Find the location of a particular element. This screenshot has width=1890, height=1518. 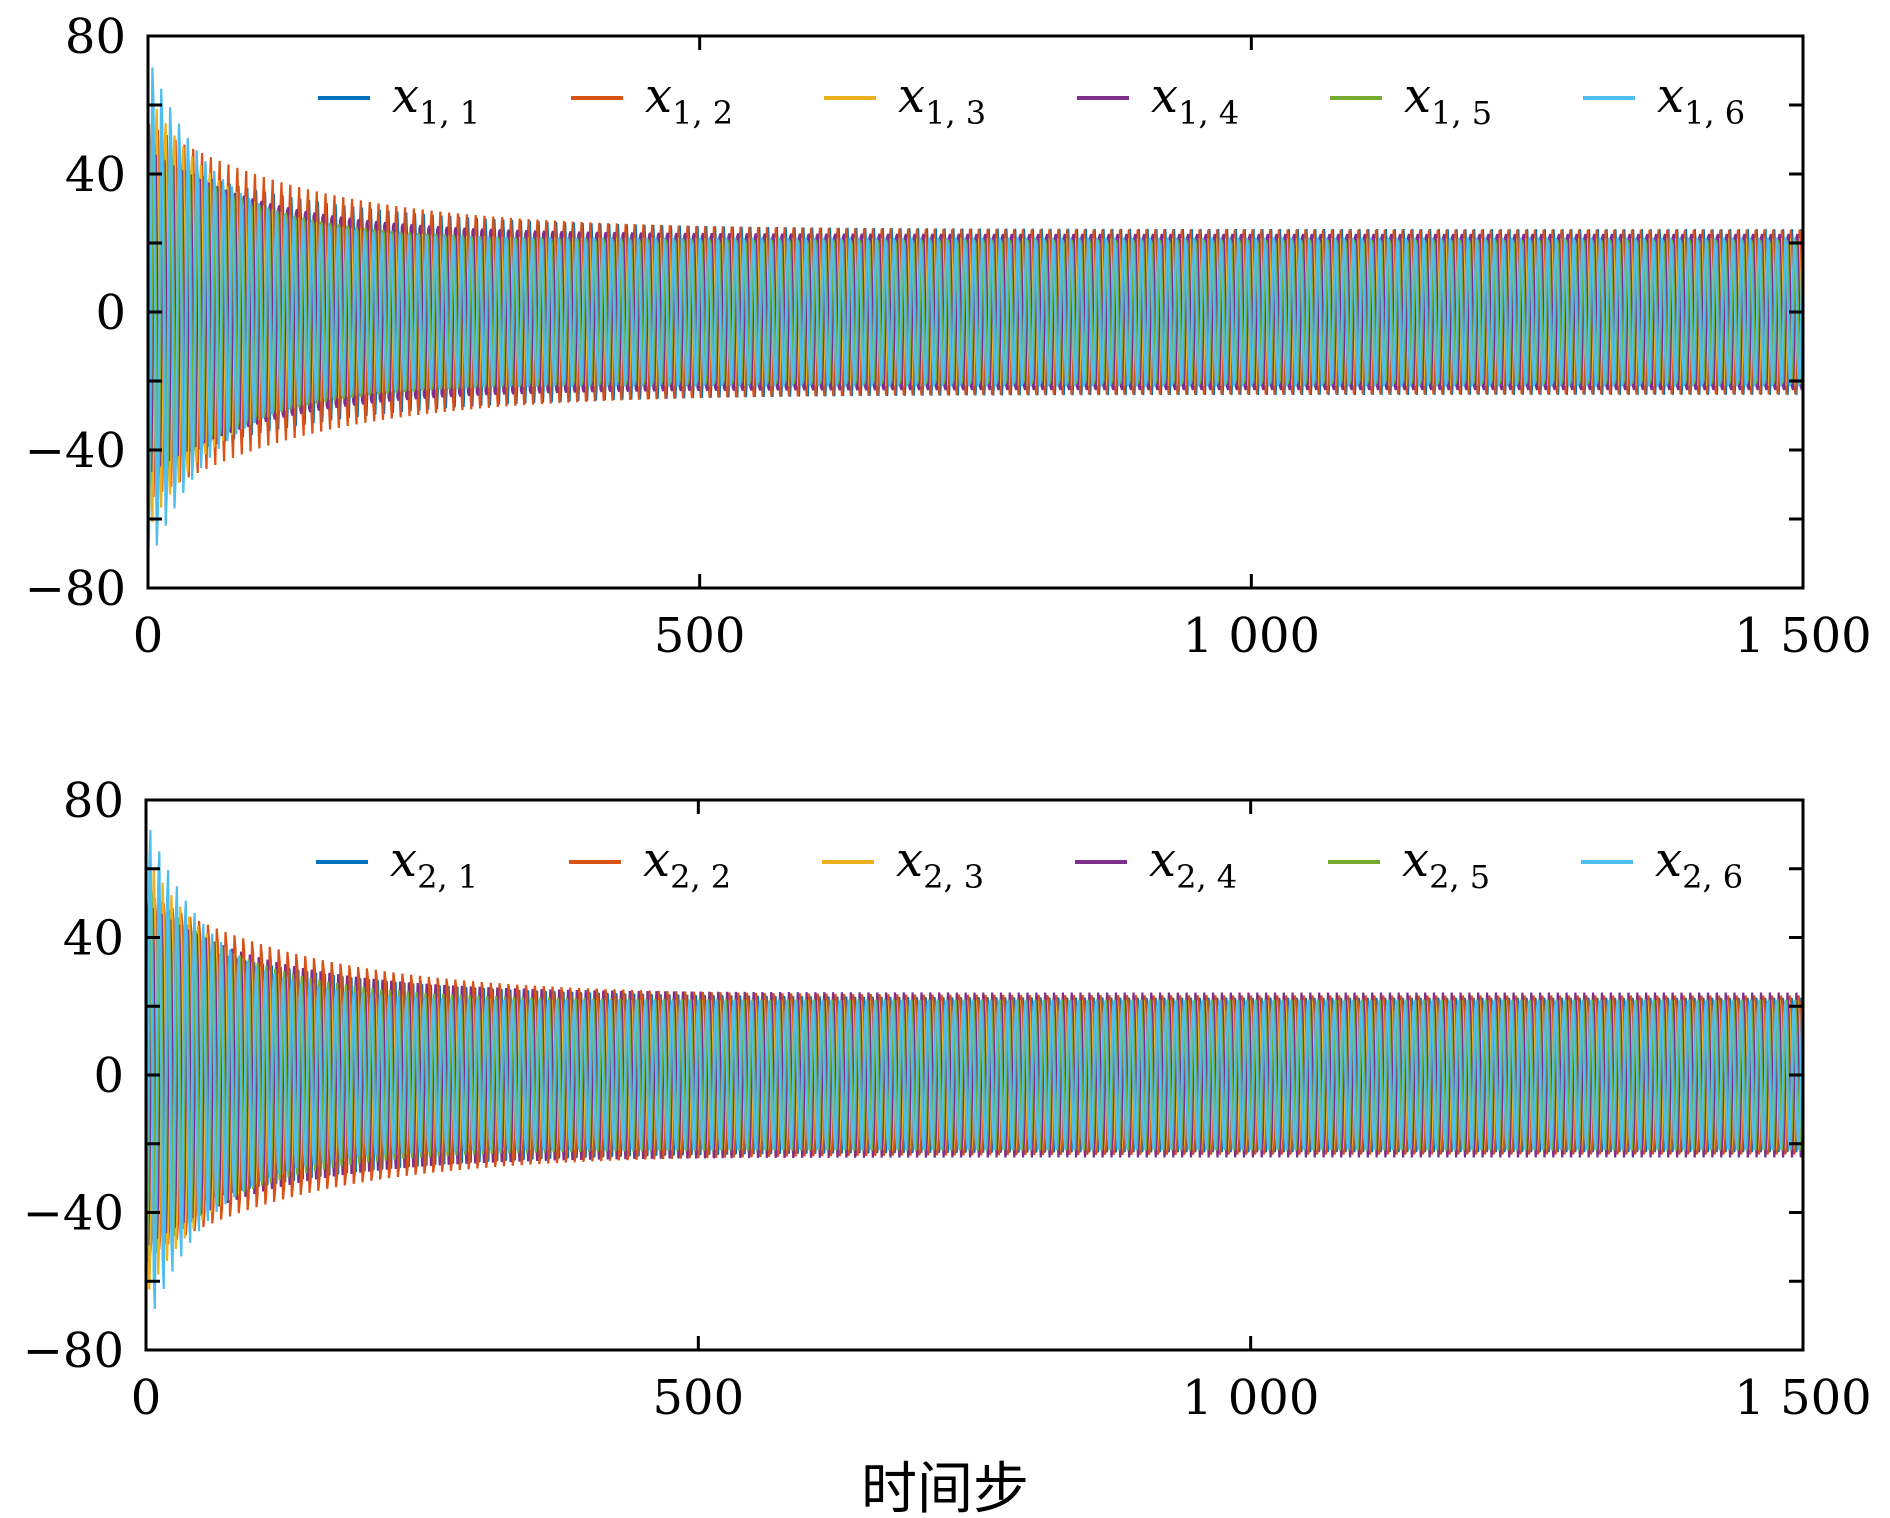

legend-item: x2, 5 is located at coordinates (1409, 864).